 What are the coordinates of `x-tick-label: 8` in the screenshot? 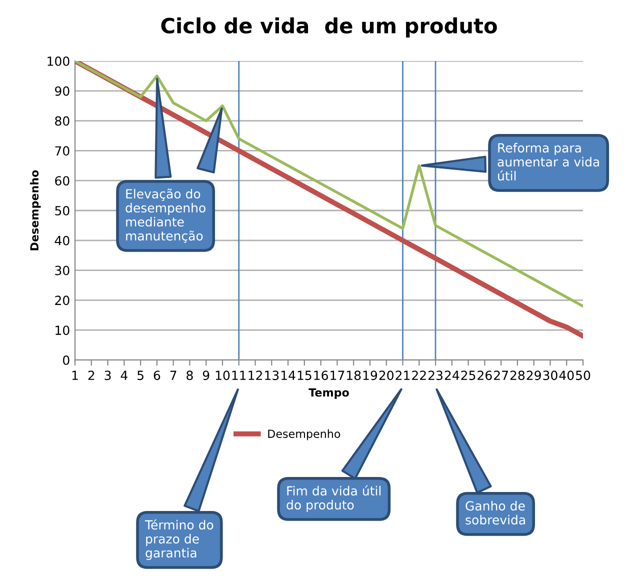 It's located at (189, 375).